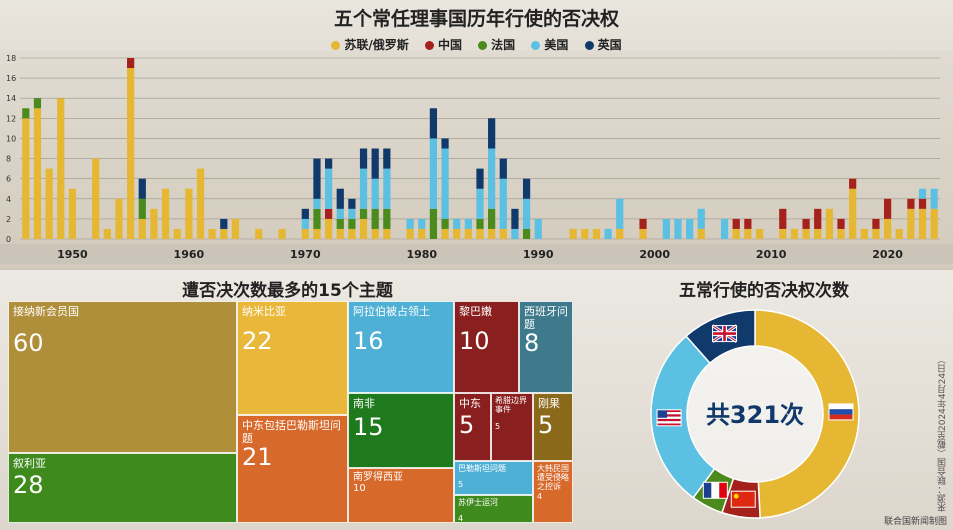 This screenshot has height=530, width=953. Describe the element at coordinates (264, 311) in the screenshot. I see `treemap-tile-label: 纳米比亚` at that location.